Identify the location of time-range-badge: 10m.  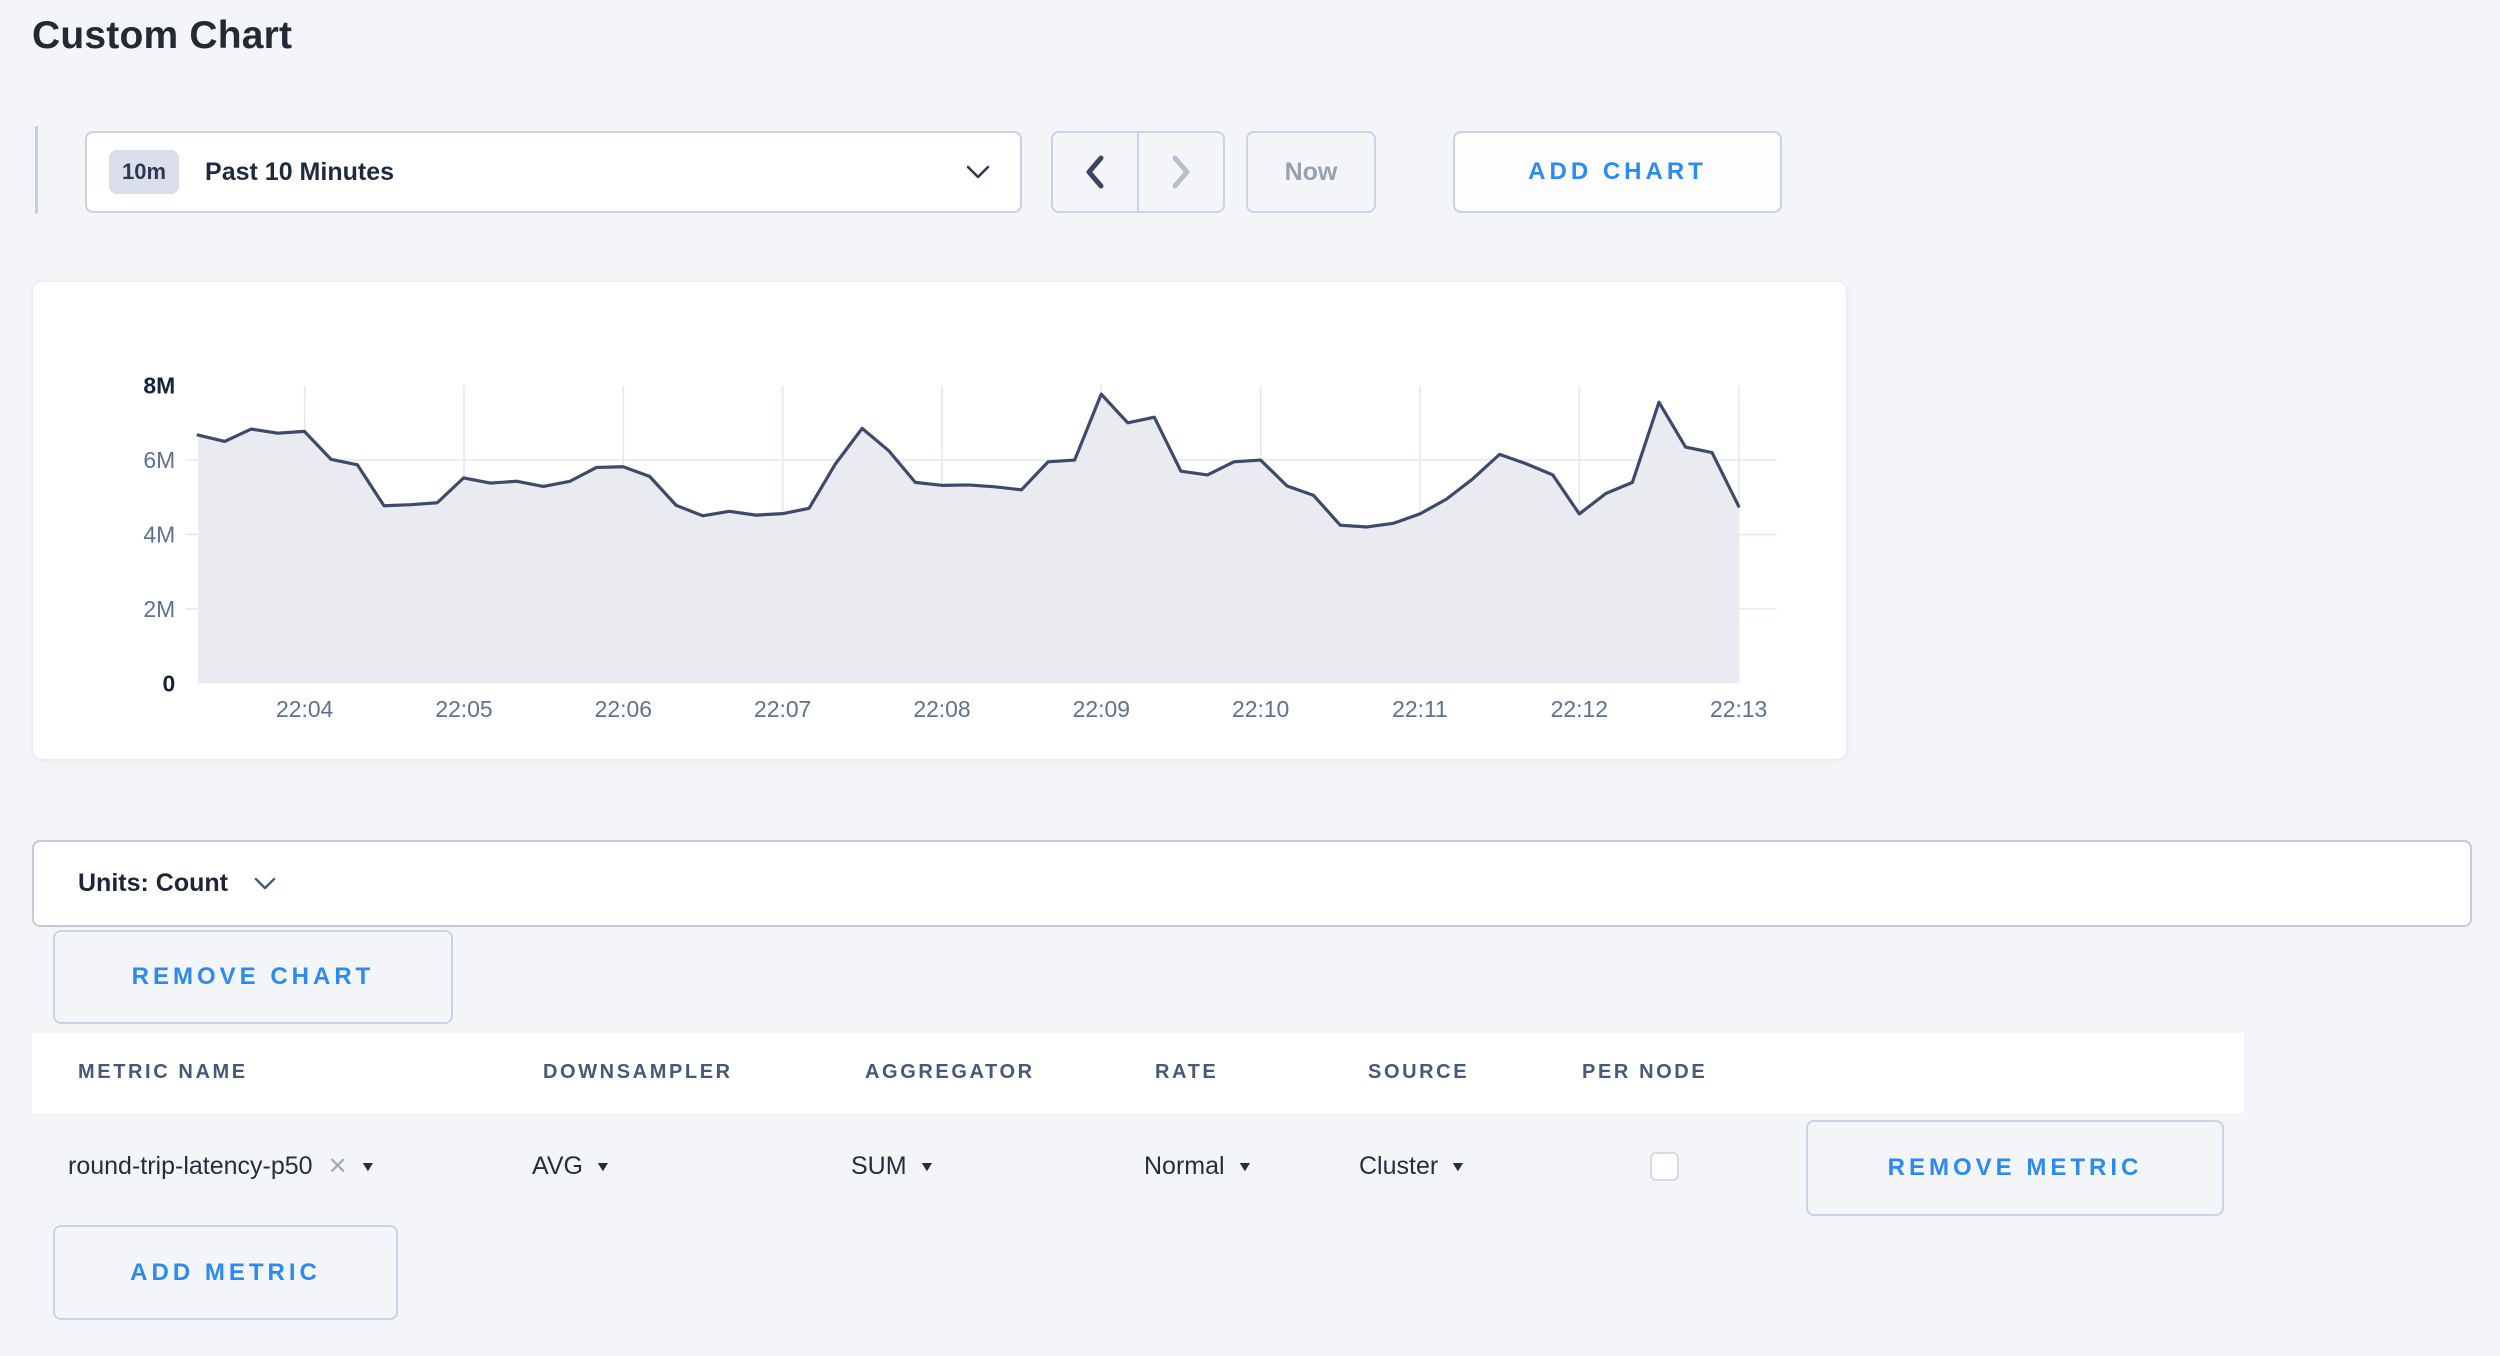
(144, 172).